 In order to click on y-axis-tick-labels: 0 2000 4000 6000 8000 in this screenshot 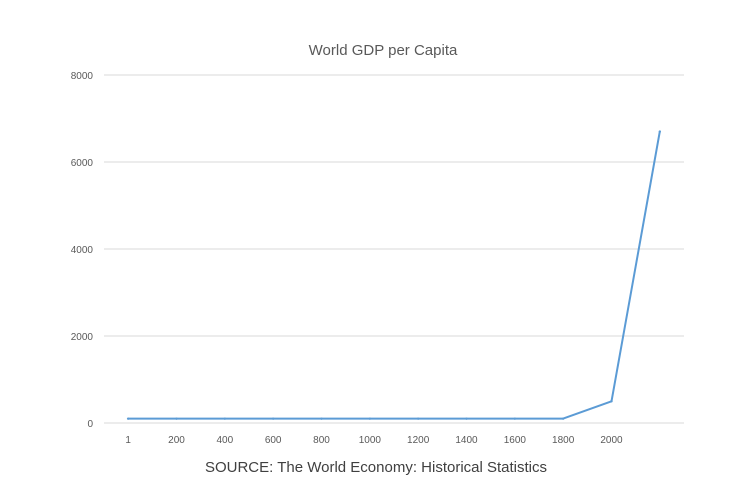, I will do `click(82, 250)`.